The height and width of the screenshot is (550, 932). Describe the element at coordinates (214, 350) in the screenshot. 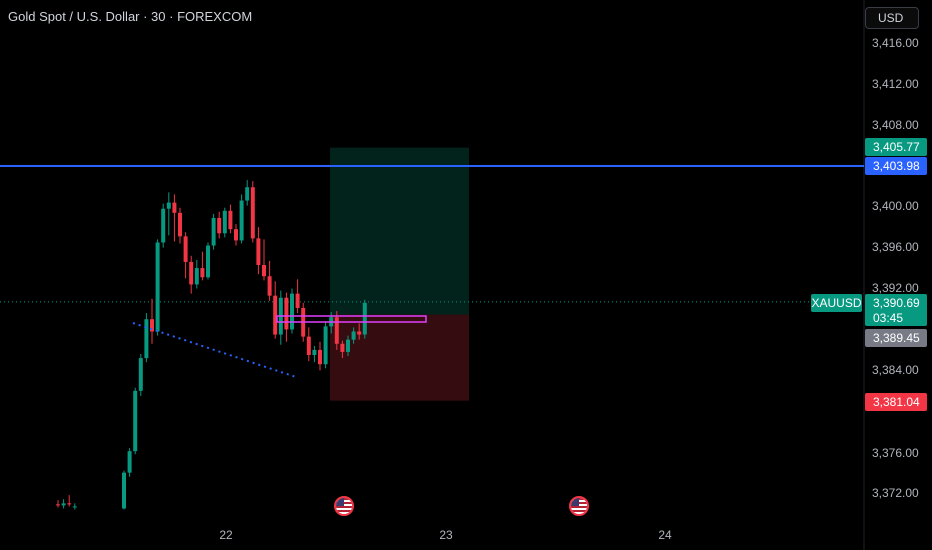

I see `trendline-drawing` at that location.